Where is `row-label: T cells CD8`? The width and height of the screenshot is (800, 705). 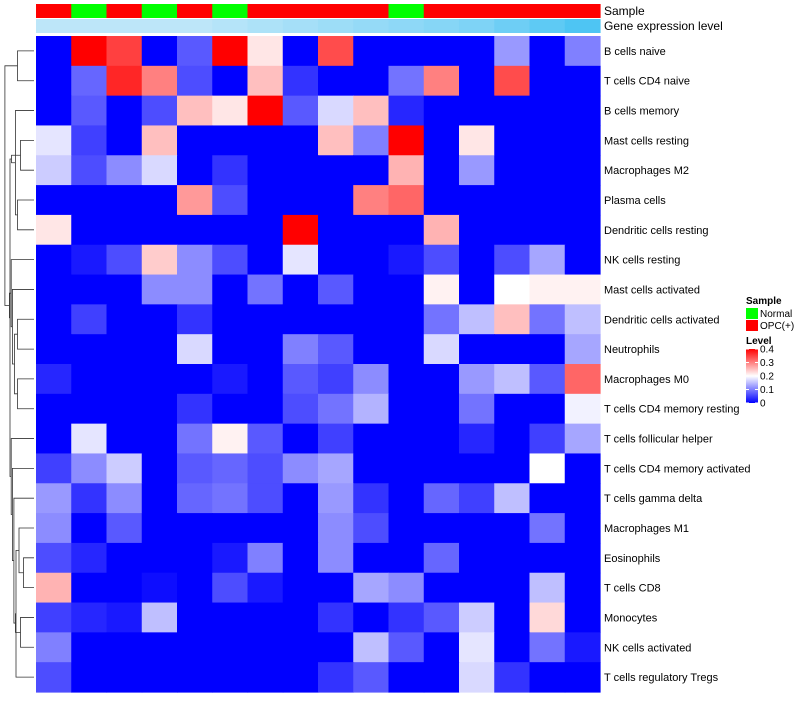
row-label: T cells CD8 is located at coordinates (632, 589).